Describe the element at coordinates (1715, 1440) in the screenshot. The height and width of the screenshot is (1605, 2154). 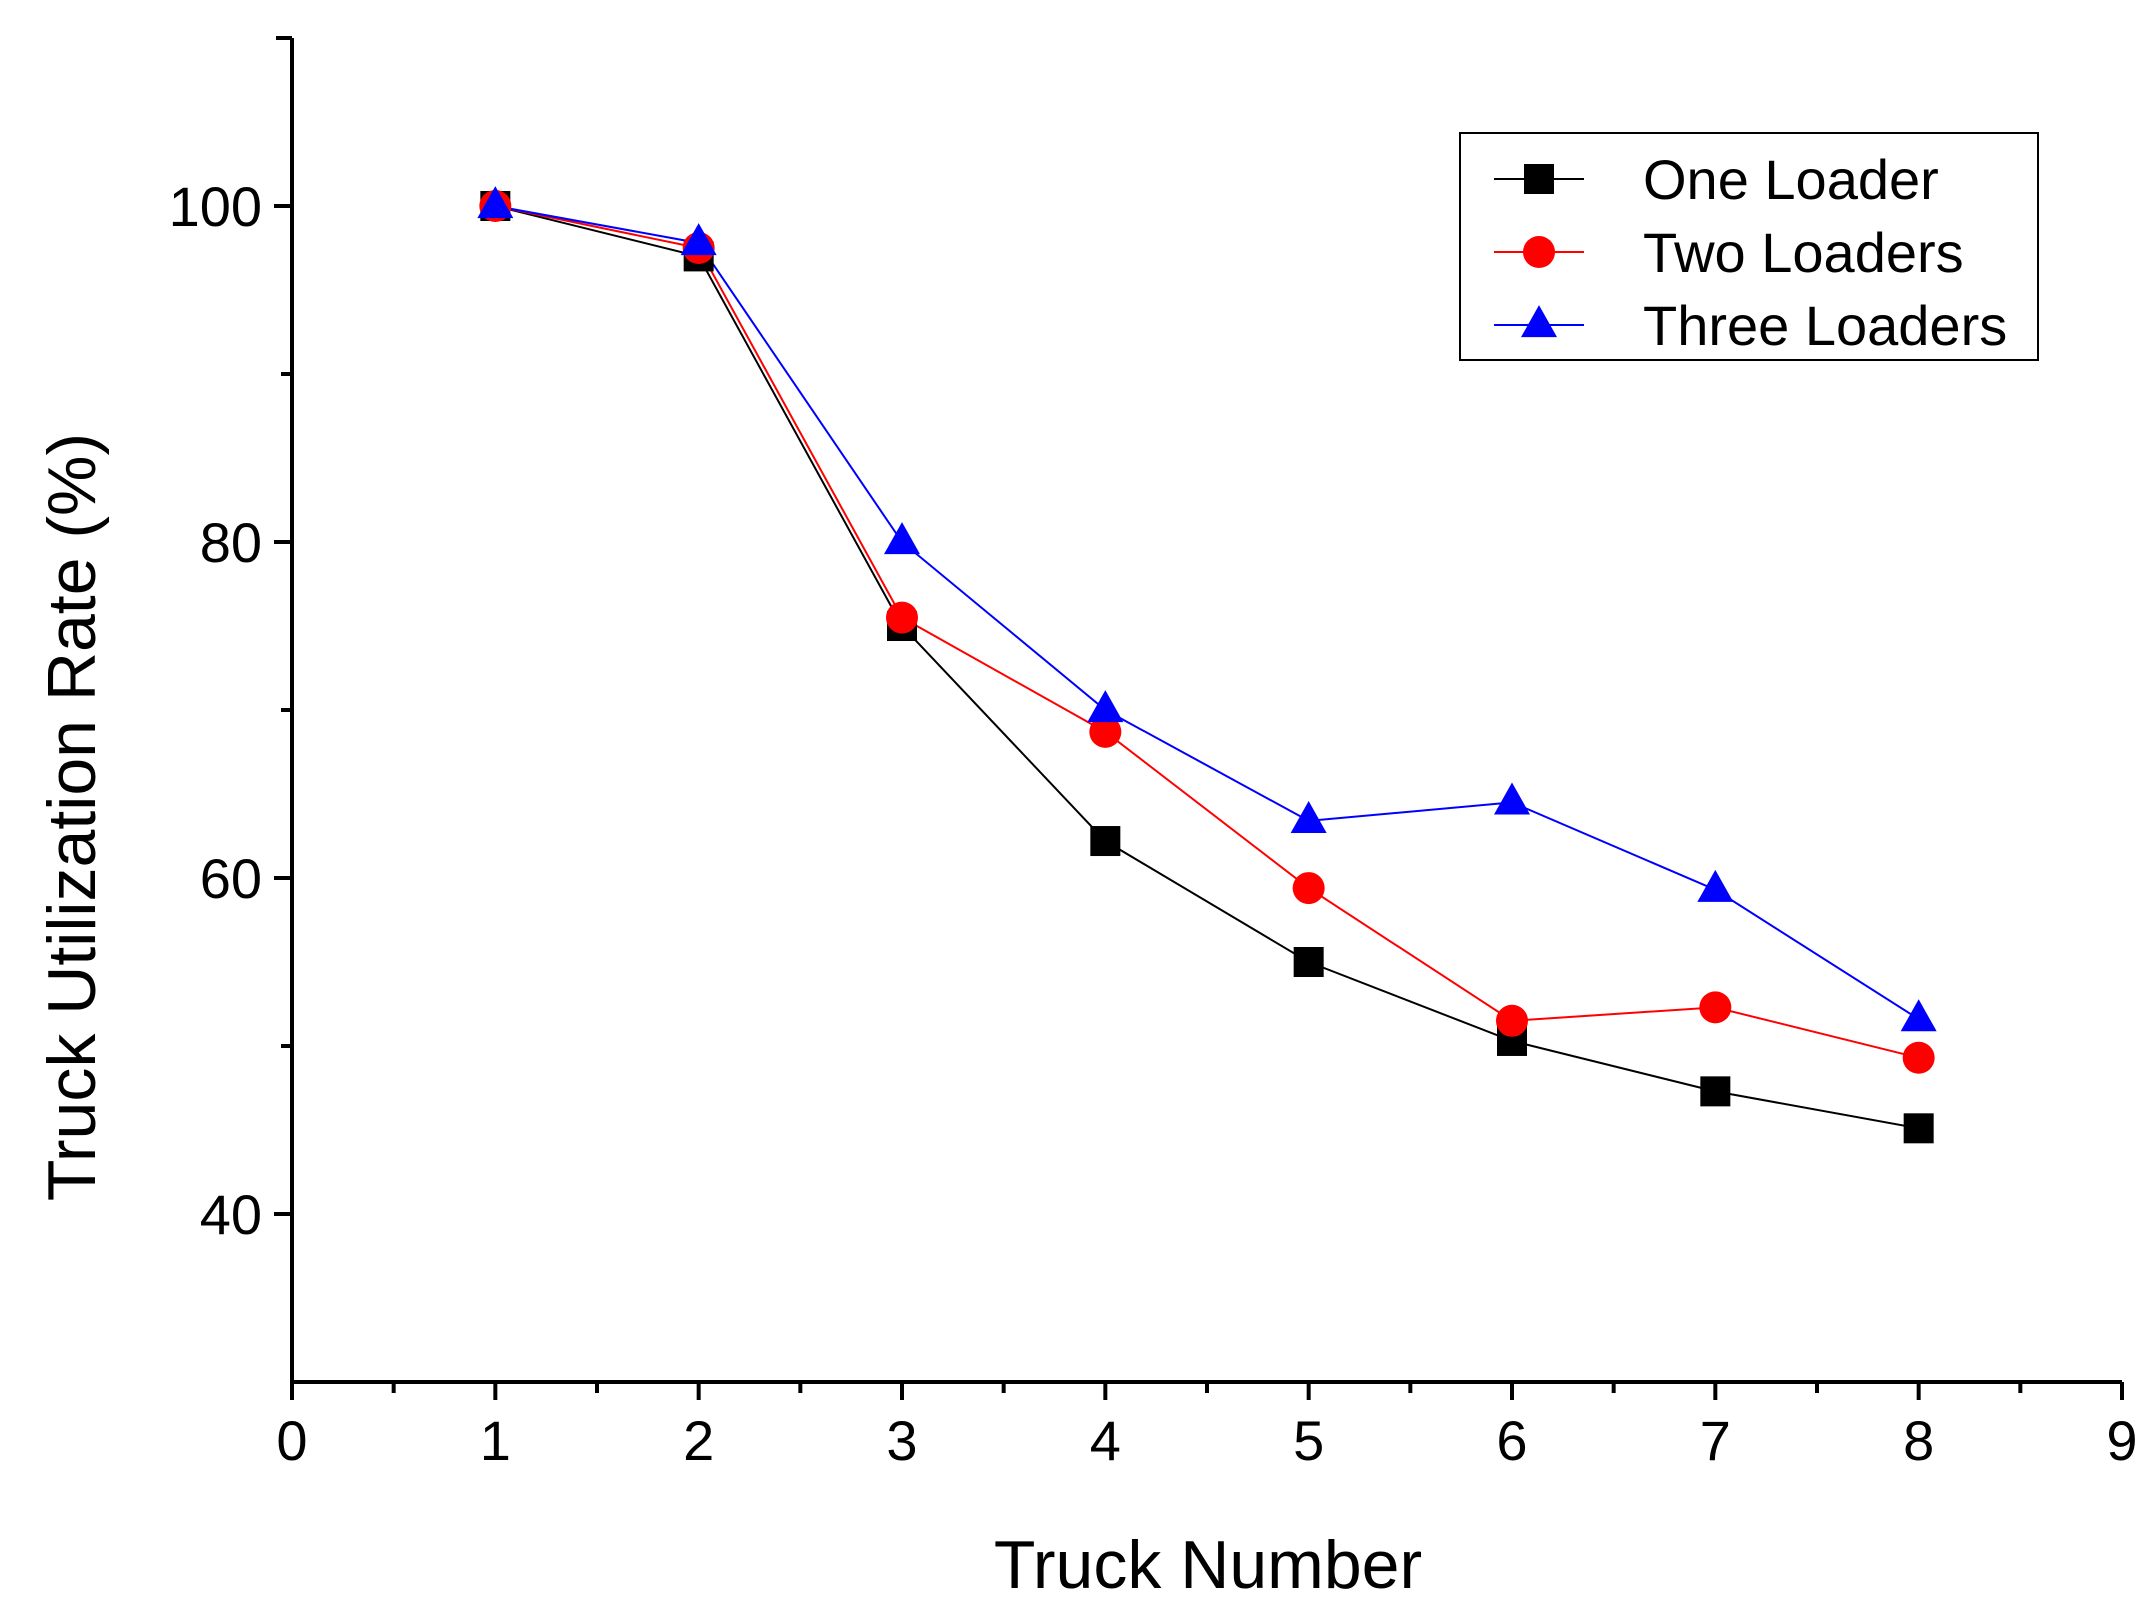
I see `x-tick-label: 7` at that location.